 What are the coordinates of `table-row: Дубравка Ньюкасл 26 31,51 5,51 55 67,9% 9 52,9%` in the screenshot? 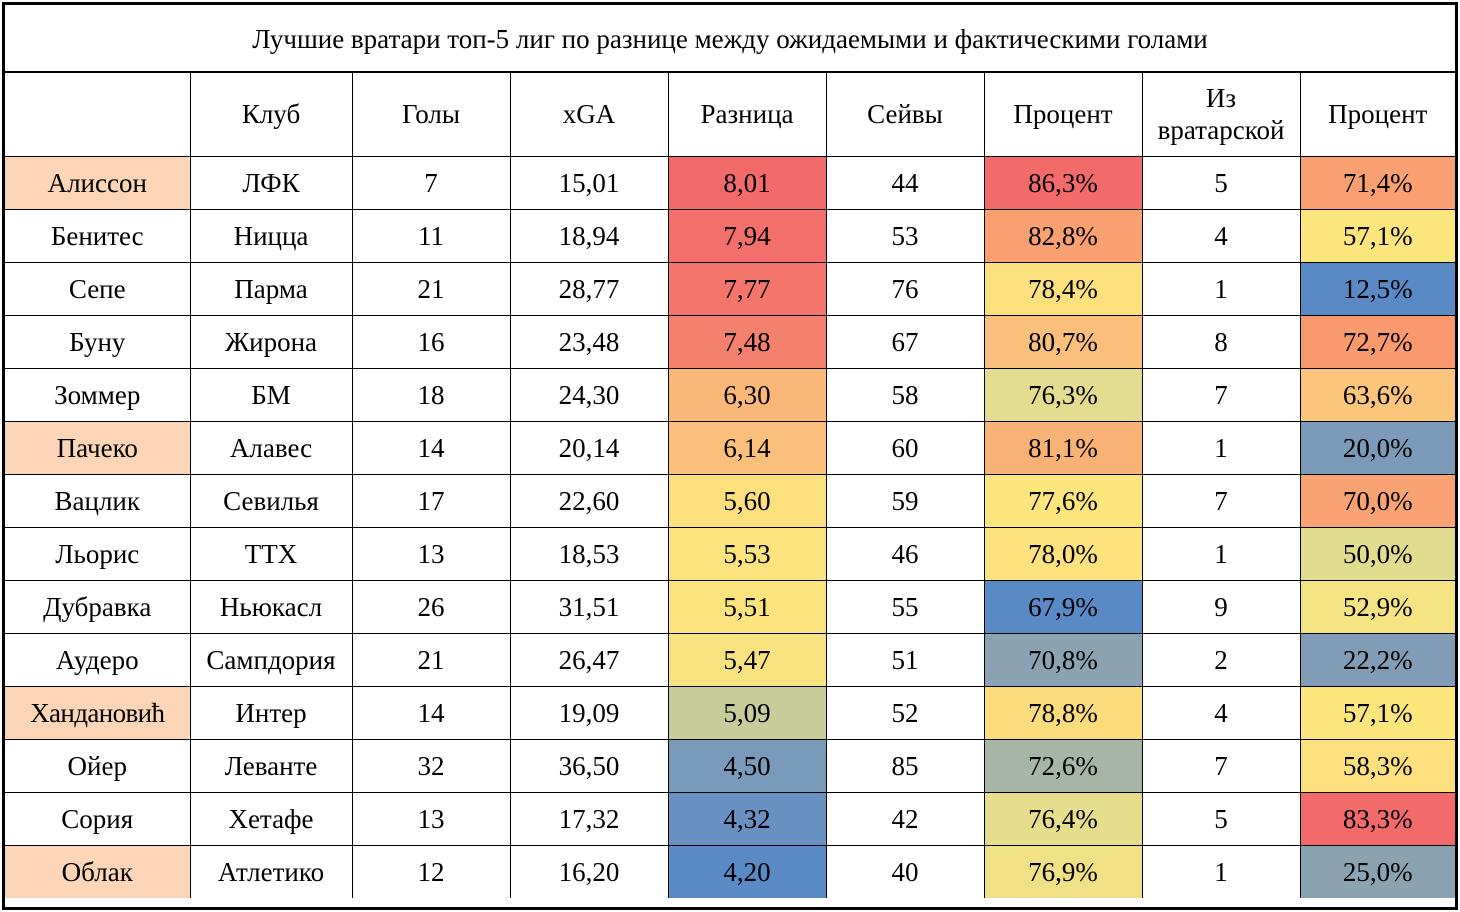 It's located at (730, 607).